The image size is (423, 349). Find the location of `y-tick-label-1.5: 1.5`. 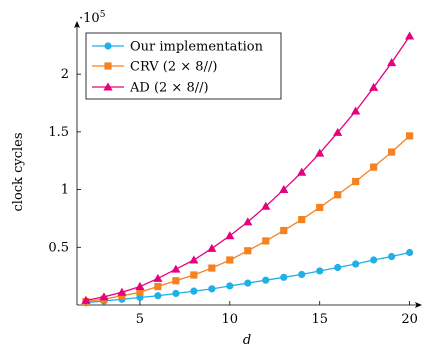

y-tick-label-1.5: 1.5 is located at coordinates (58, 132).